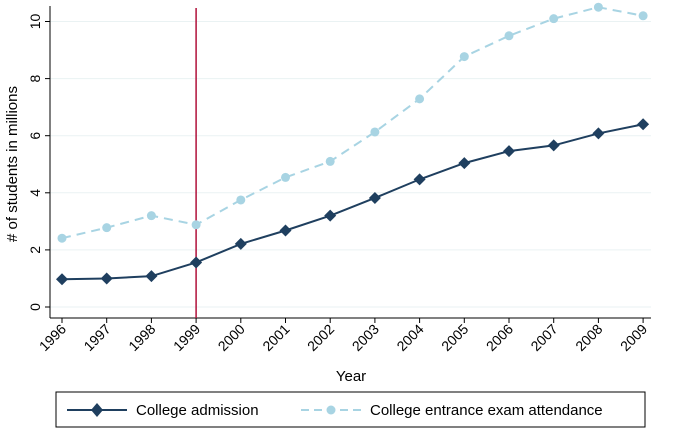  Describe the element at coordinates (196, 262) in the screenshot. I see `point-college-admission-1999` at that location.